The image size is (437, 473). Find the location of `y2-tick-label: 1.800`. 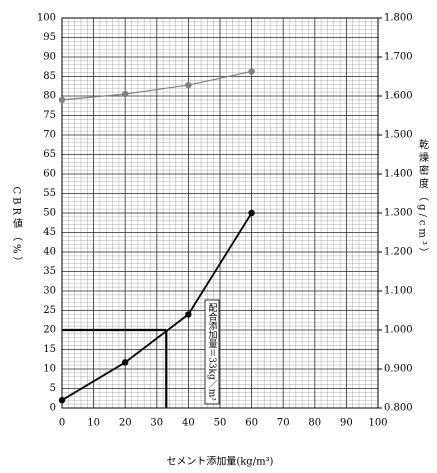

y2-tick-label: 1.800 is located at coordinates (398, 18).